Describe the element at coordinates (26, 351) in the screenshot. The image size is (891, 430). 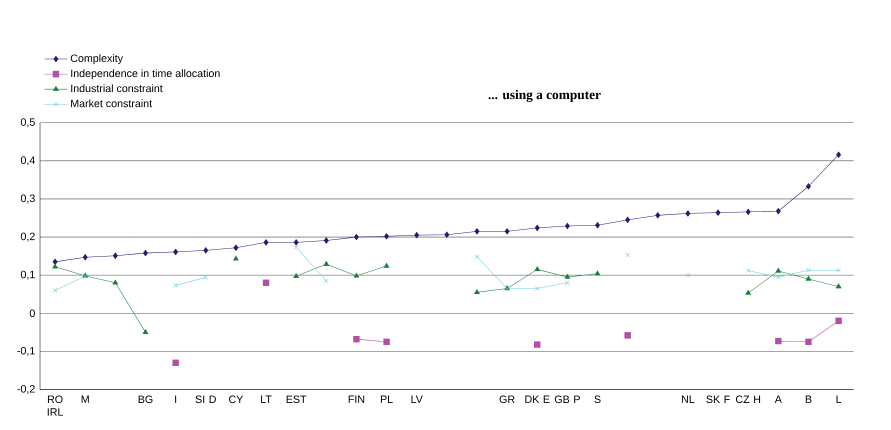
I see `y-tick-label: -0,1` at that location.